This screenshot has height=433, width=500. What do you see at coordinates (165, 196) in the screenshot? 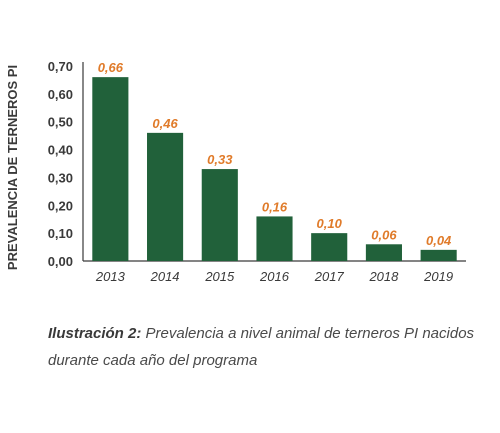
I see `bar-2014` at bounding box center [165, 196].